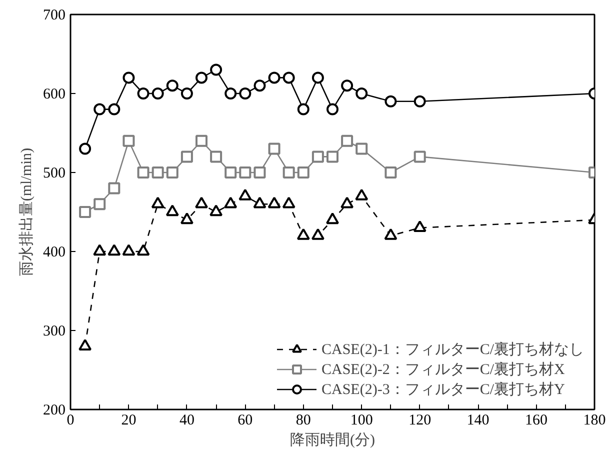 This screenshot has width=608, height=459. I want to click on y-tick-label: 200, so click(54, 410).